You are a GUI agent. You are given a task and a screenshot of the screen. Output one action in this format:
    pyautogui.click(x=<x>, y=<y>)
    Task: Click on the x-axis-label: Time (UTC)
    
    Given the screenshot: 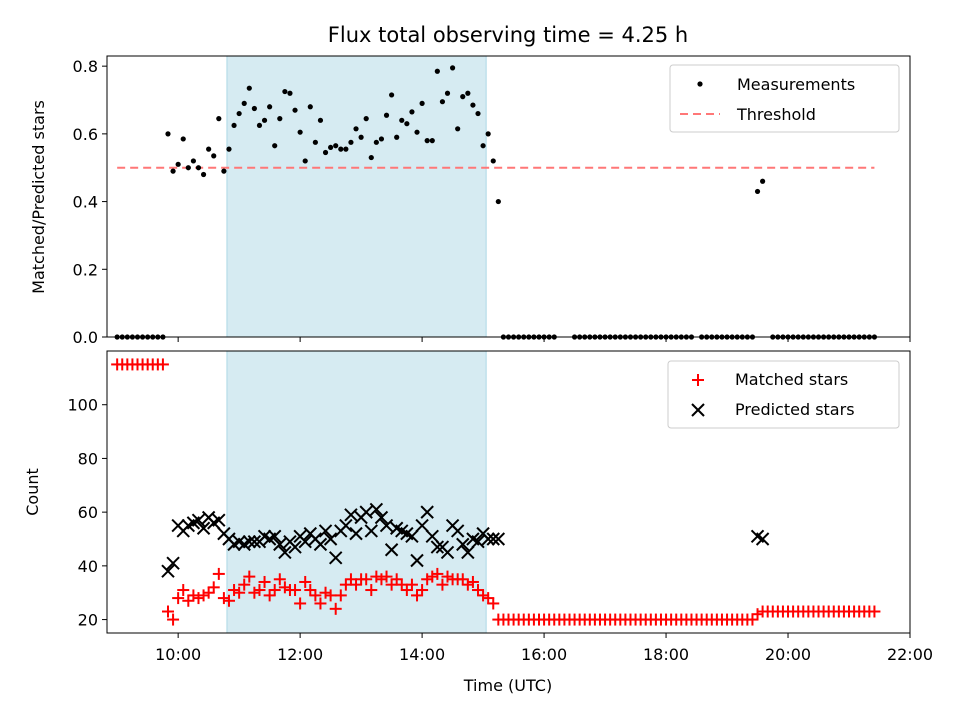 What is the action you would take?
    pyautogui.click(x=507, y=685)
    